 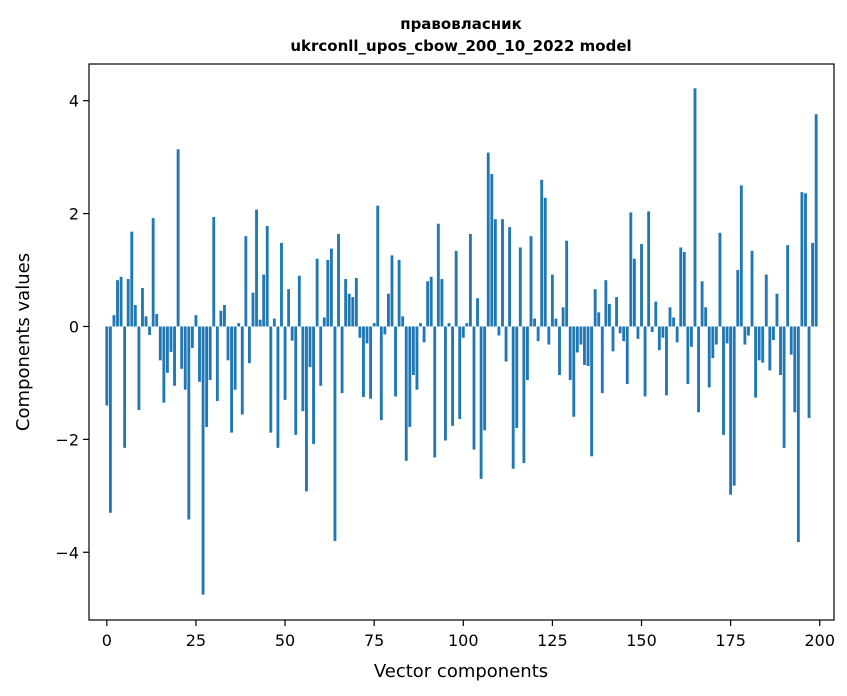 I want to click on y-tick-label: 2, so click(x=74, y=214).